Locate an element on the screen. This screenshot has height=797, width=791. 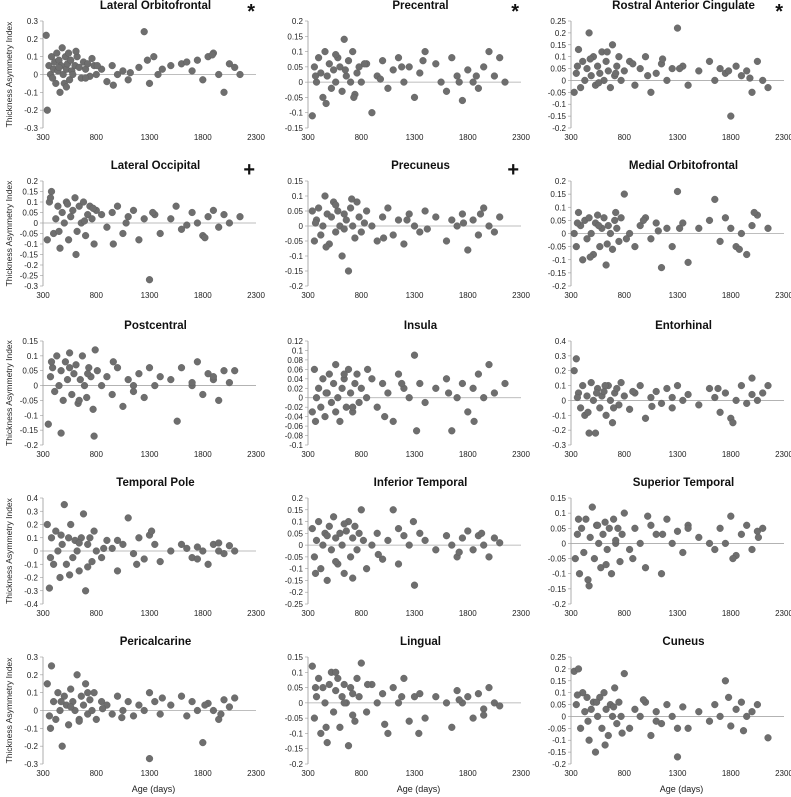
y-tick-label: -0.15 is located at coordinates (294, 128).